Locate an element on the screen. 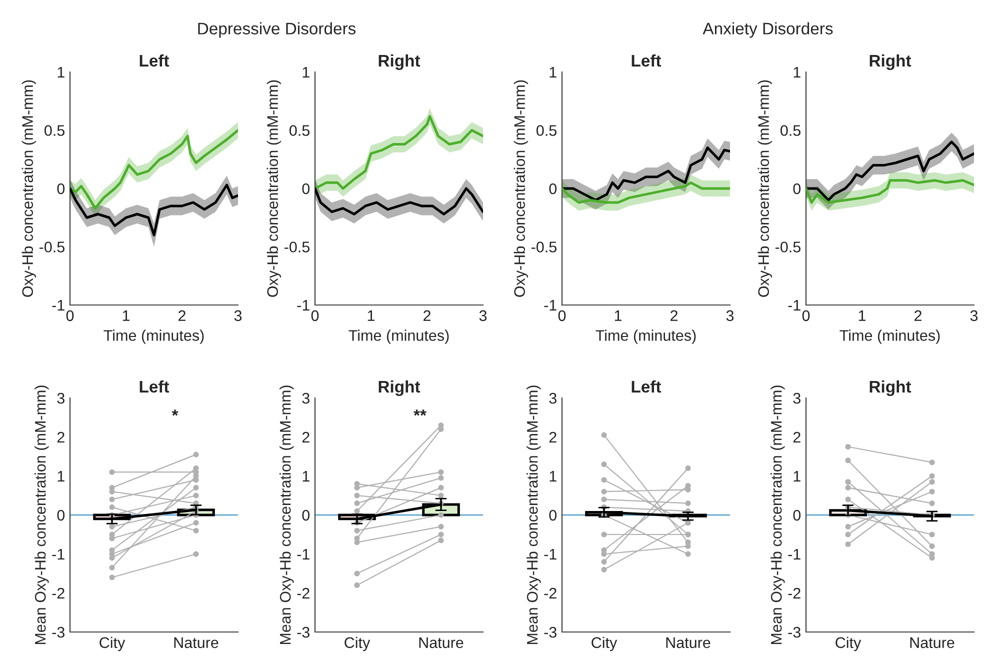 The width and height of the screenshot is (993, 664). text: Anxiety Disorders is located at coordinates (767, 30).